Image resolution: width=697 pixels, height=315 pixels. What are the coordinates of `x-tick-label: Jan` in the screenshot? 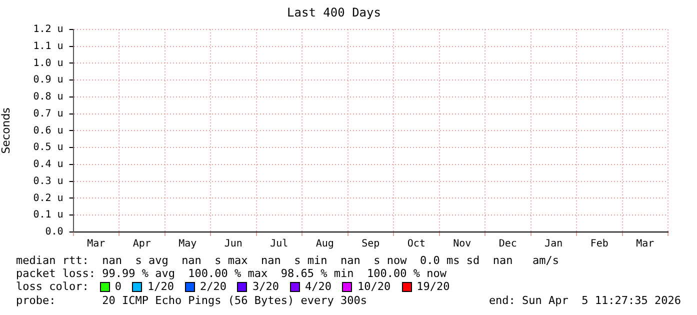 It's located at (553, 244).